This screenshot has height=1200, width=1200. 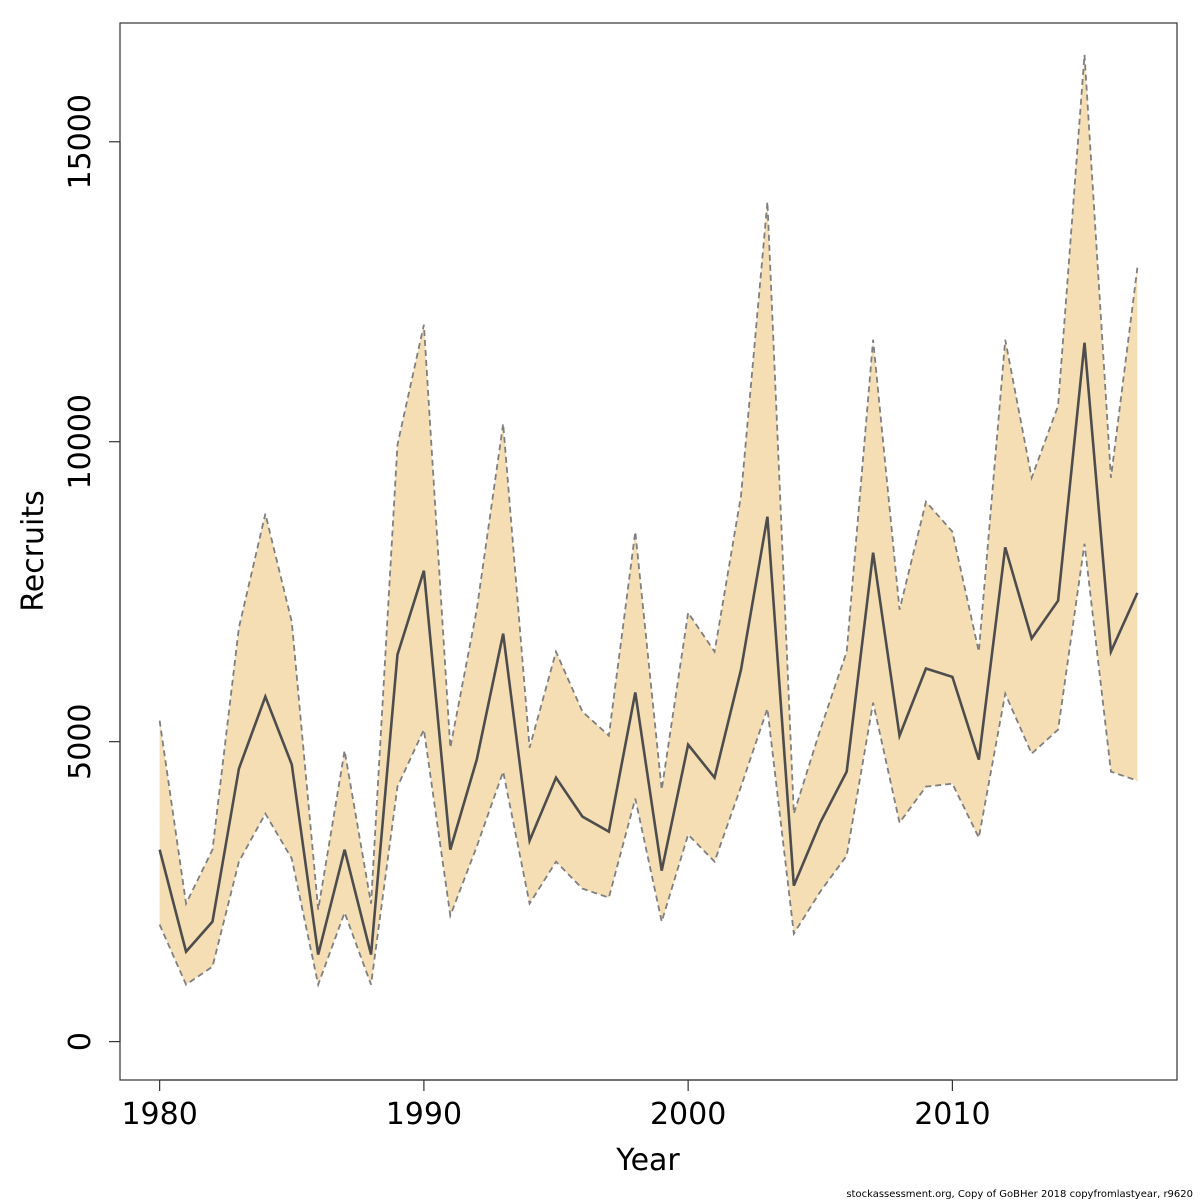 I want to click on x-tick-label: 1980, so click(x=159, y=1114).